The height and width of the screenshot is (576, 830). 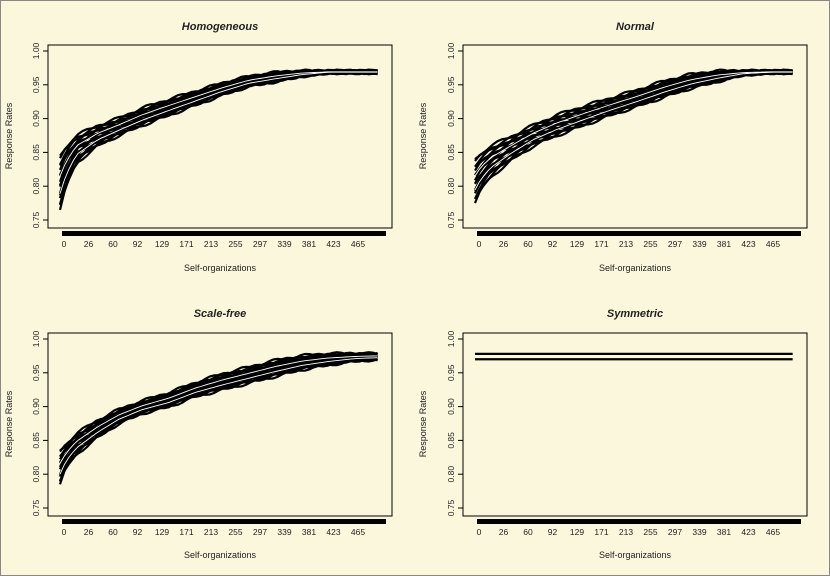 I want to click on panel-title: Scale-free, so click(x=220, y=314).